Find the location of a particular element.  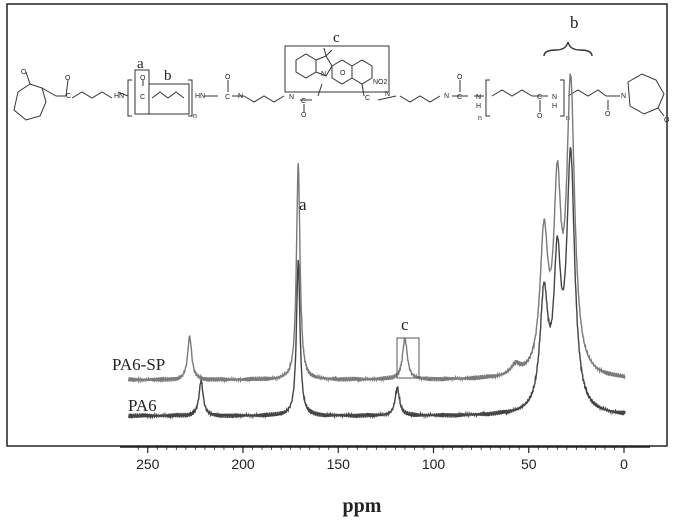

molecular-structure is located at coordinates (339, 81).